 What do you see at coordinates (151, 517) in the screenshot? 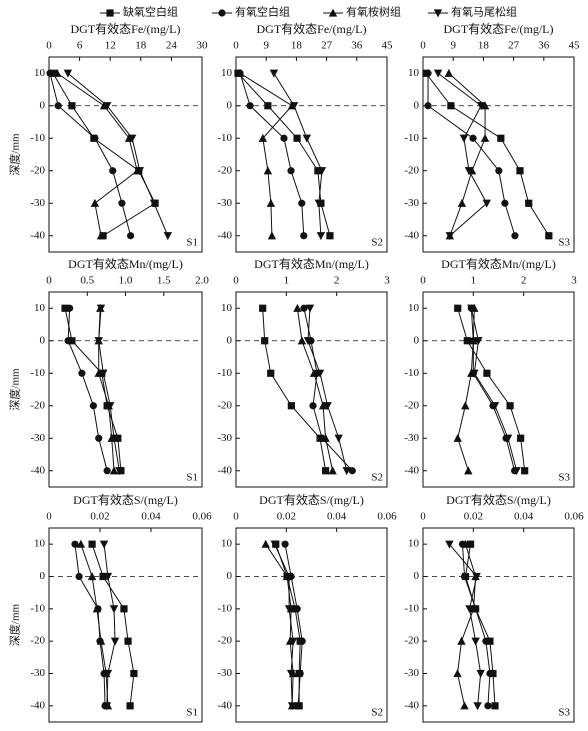
I see `x-tick-label: 0.04` at bounding box center [151, 517].